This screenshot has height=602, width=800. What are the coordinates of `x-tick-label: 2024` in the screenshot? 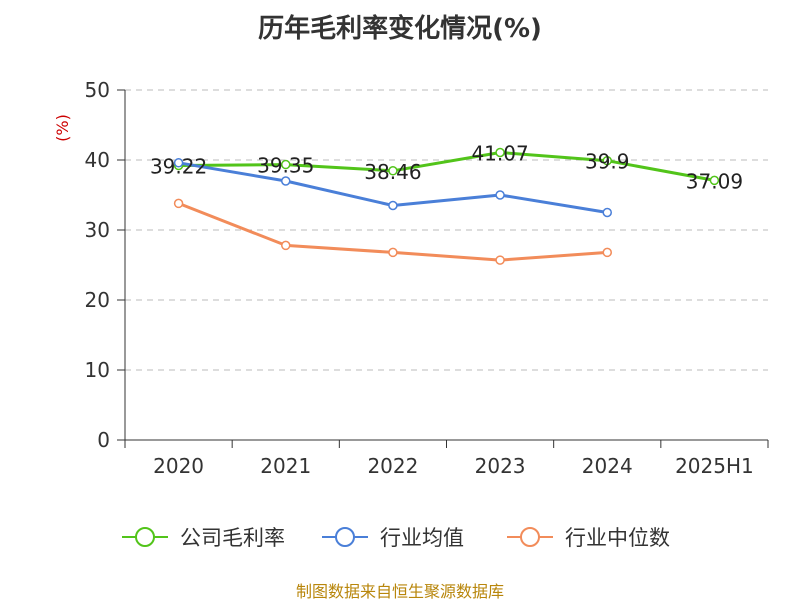 It's located at (607, 466).